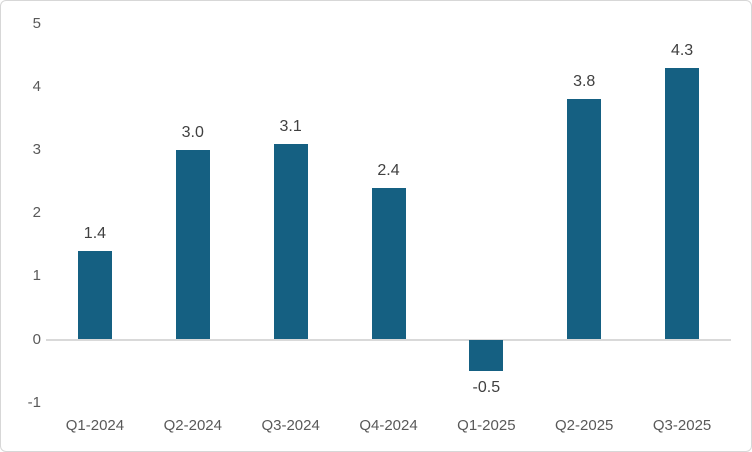 The height and width of the screenshot is (452, 752). I want to click on data-label: 3.0, so click(192, 132).